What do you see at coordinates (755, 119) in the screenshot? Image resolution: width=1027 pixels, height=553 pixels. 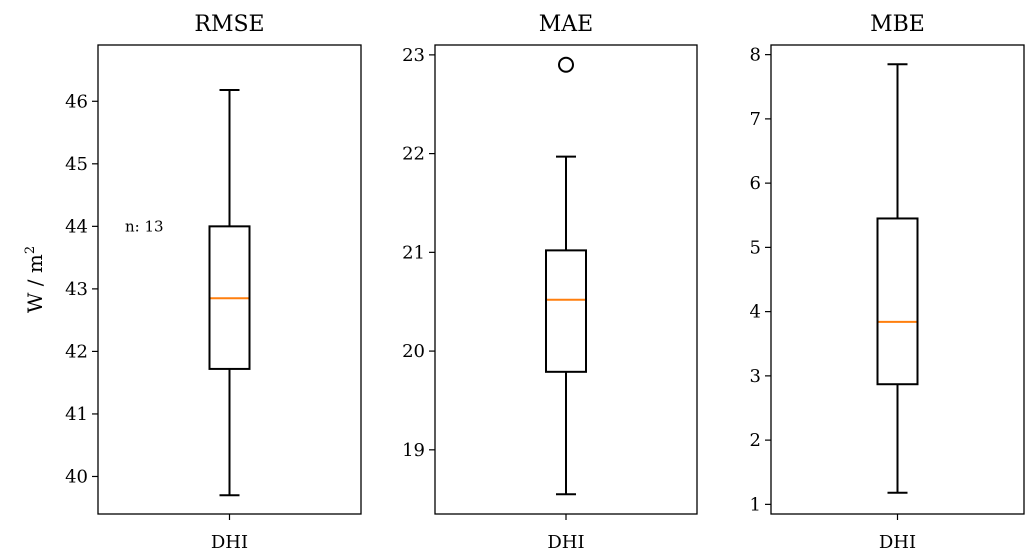 I see `y-tick-label: 7` at bounding box center [755, 119].